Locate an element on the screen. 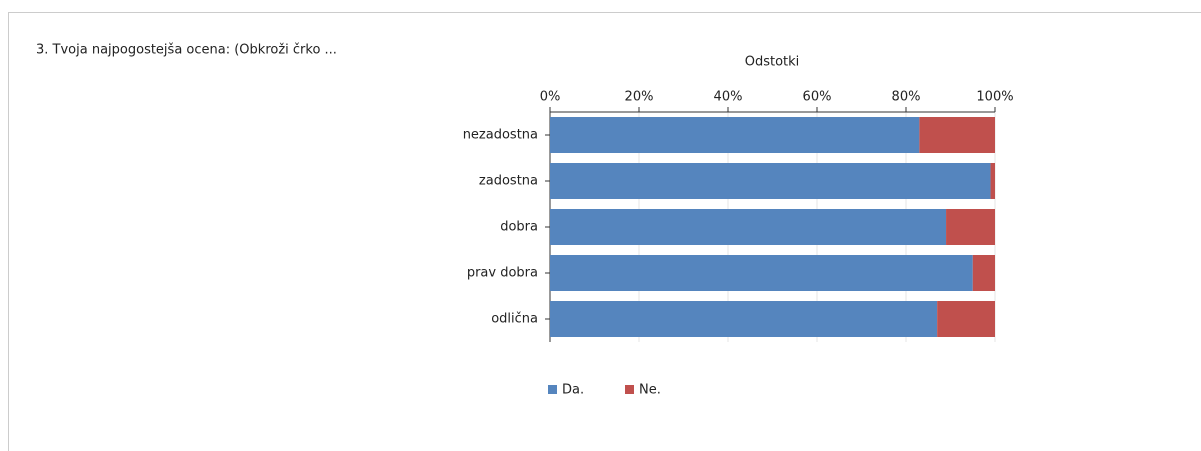  y-tick-label: nezadostna is located at coordinates (500, 135).